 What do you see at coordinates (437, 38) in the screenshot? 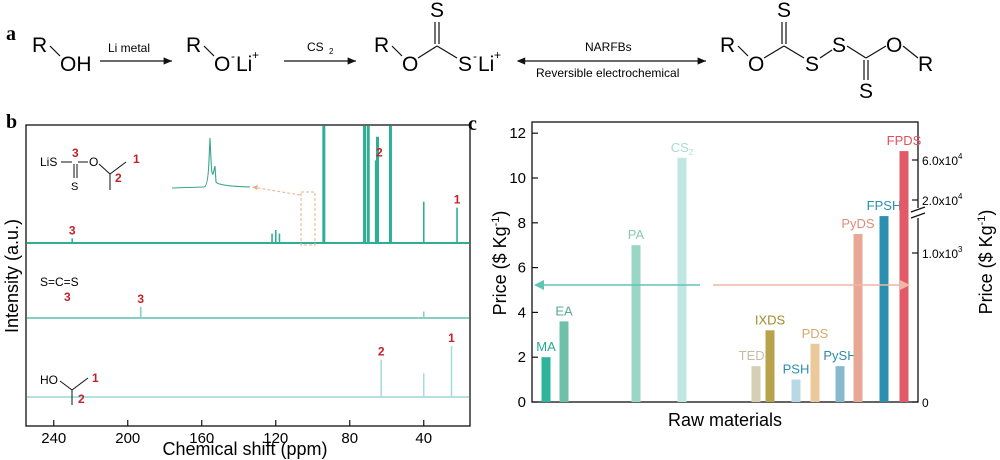
I see `xanthate-molecule: R O S S - Li +` at bounding box center [437, 38].